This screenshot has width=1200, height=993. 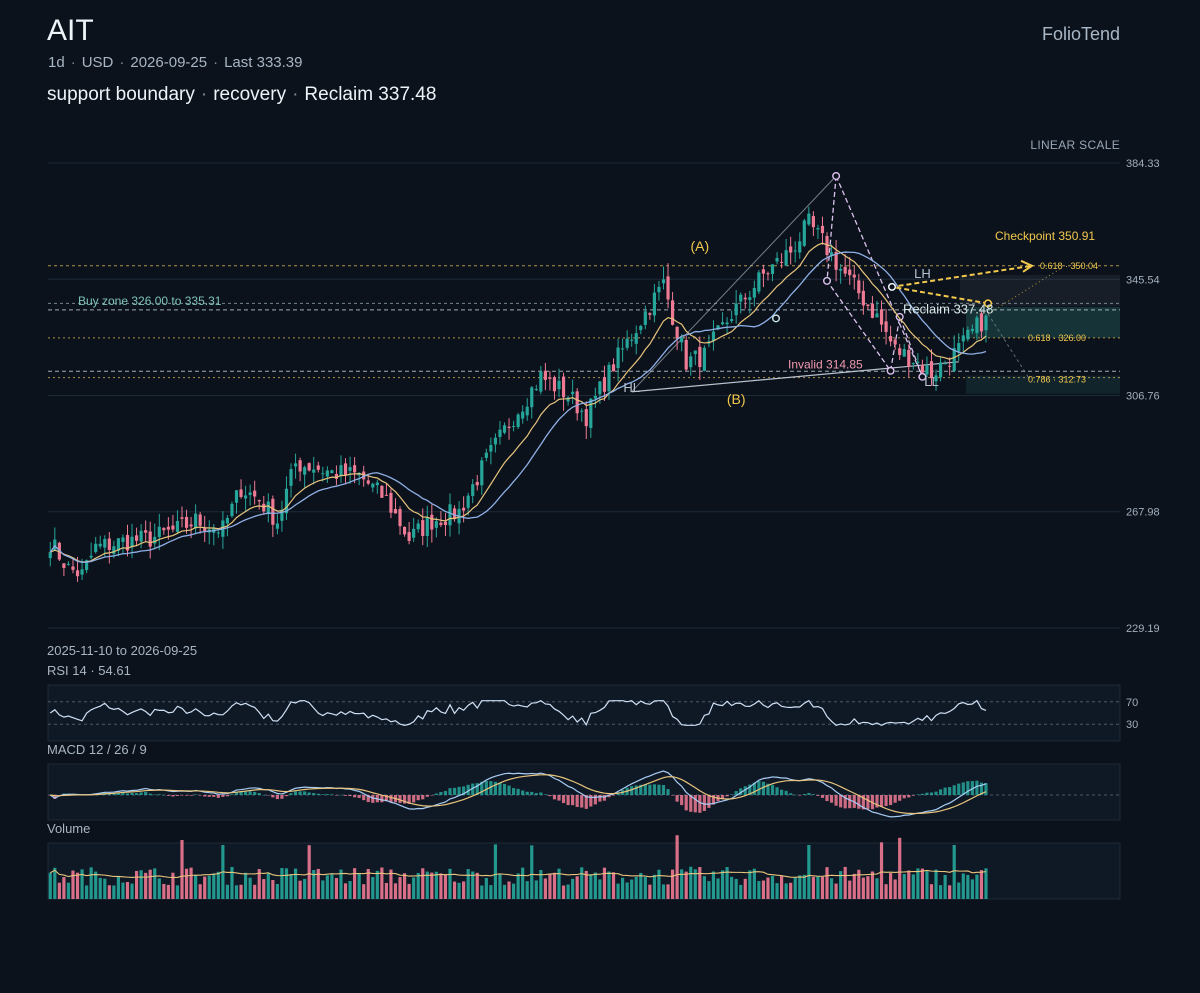 I want to click on scale-mode-toggle: LINEAR SCALE, so click(x=1075, y=145).